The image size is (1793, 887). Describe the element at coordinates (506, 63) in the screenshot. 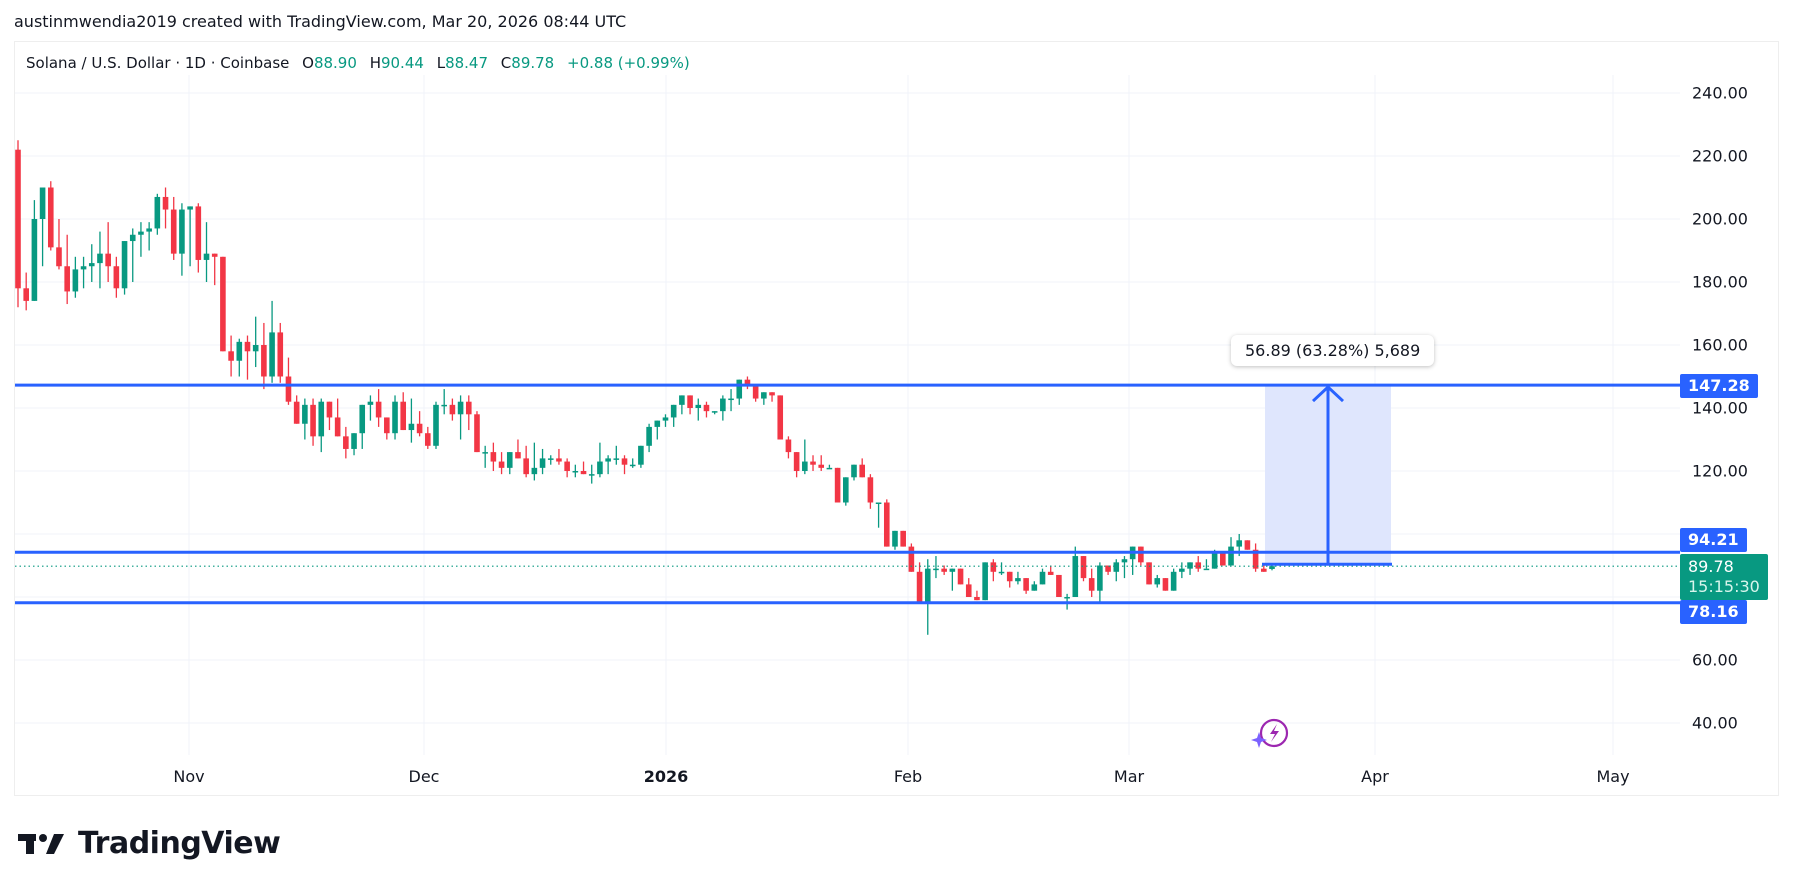

I see `close-label: C` at that location.